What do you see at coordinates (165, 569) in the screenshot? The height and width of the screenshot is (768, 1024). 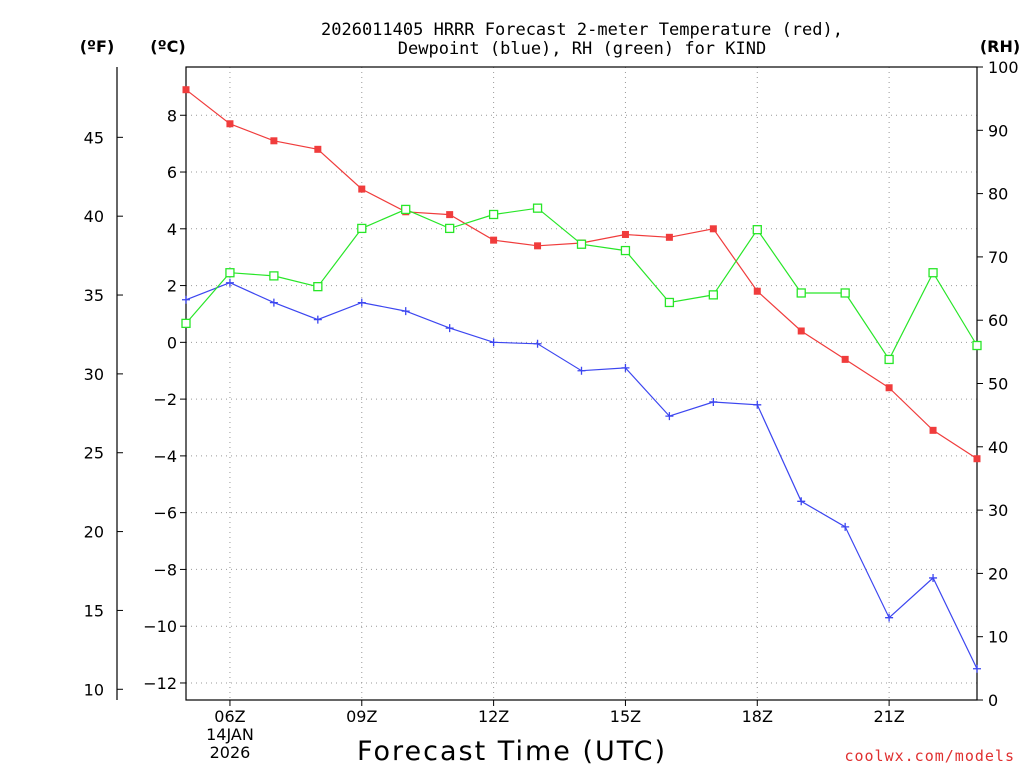 I see `celsius-tick-label-8: −8` at bounding box center [165, 569].